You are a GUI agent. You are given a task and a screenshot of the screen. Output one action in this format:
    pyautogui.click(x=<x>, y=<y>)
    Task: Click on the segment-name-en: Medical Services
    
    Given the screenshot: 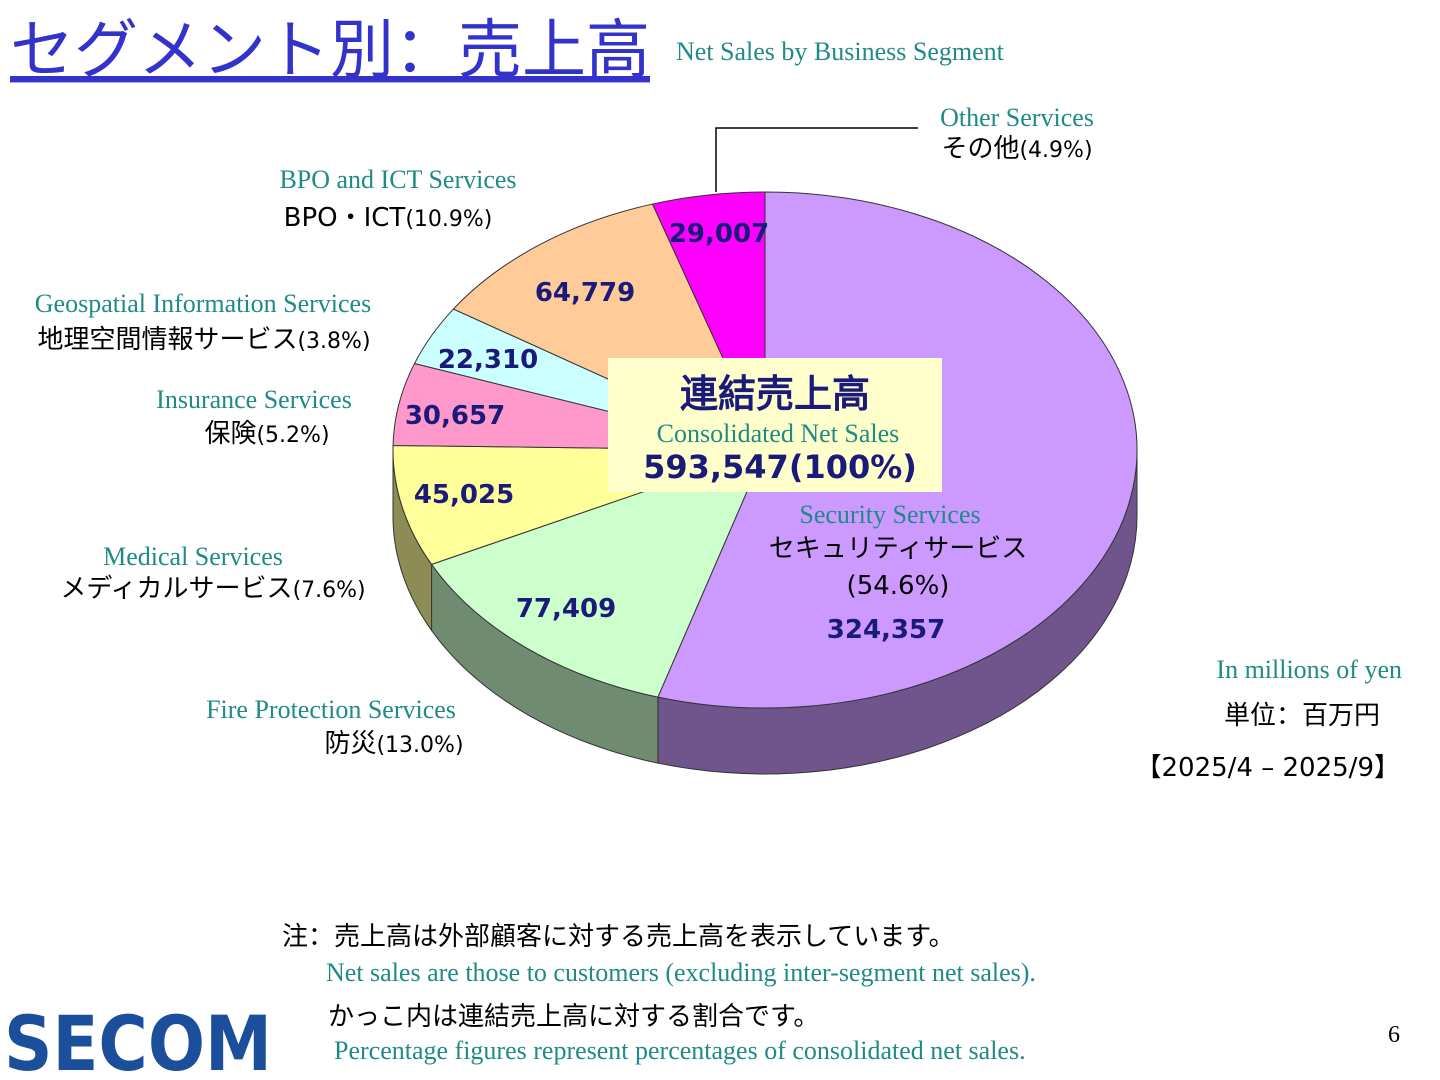 What is the action you would take?
    pyautogui.click(x=193, y=556)
    